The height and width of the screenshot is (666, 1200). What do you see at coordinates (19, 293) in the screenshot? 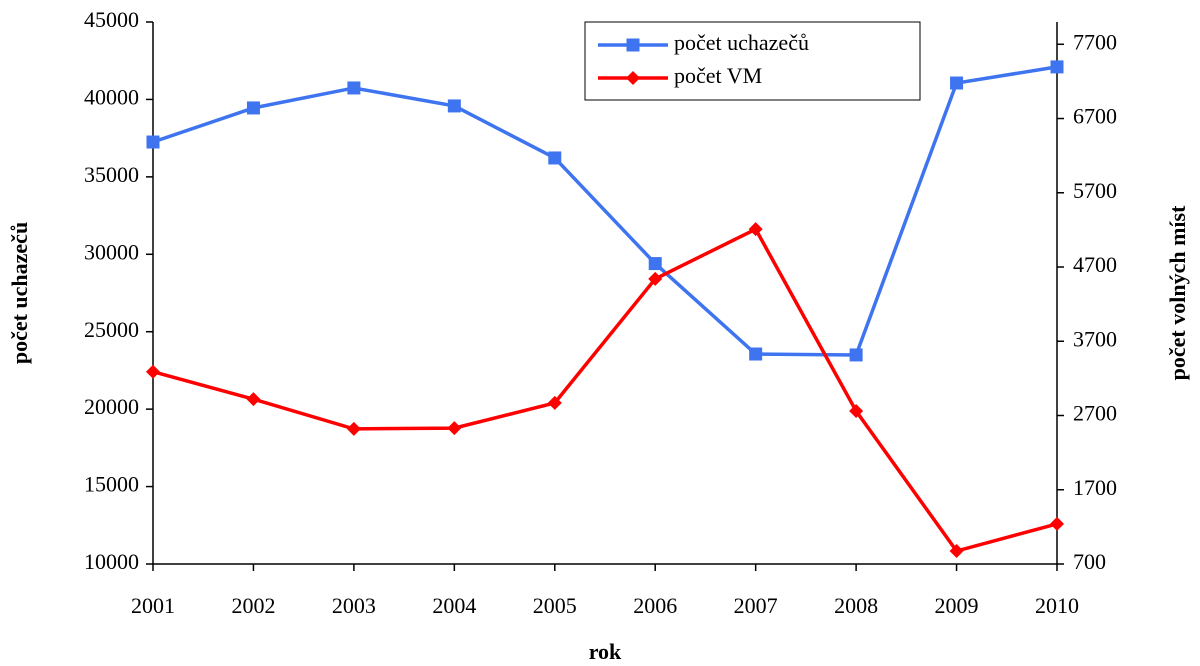
I see `y-axis-title: počet uchazečů` at bounding box center [19, 293].